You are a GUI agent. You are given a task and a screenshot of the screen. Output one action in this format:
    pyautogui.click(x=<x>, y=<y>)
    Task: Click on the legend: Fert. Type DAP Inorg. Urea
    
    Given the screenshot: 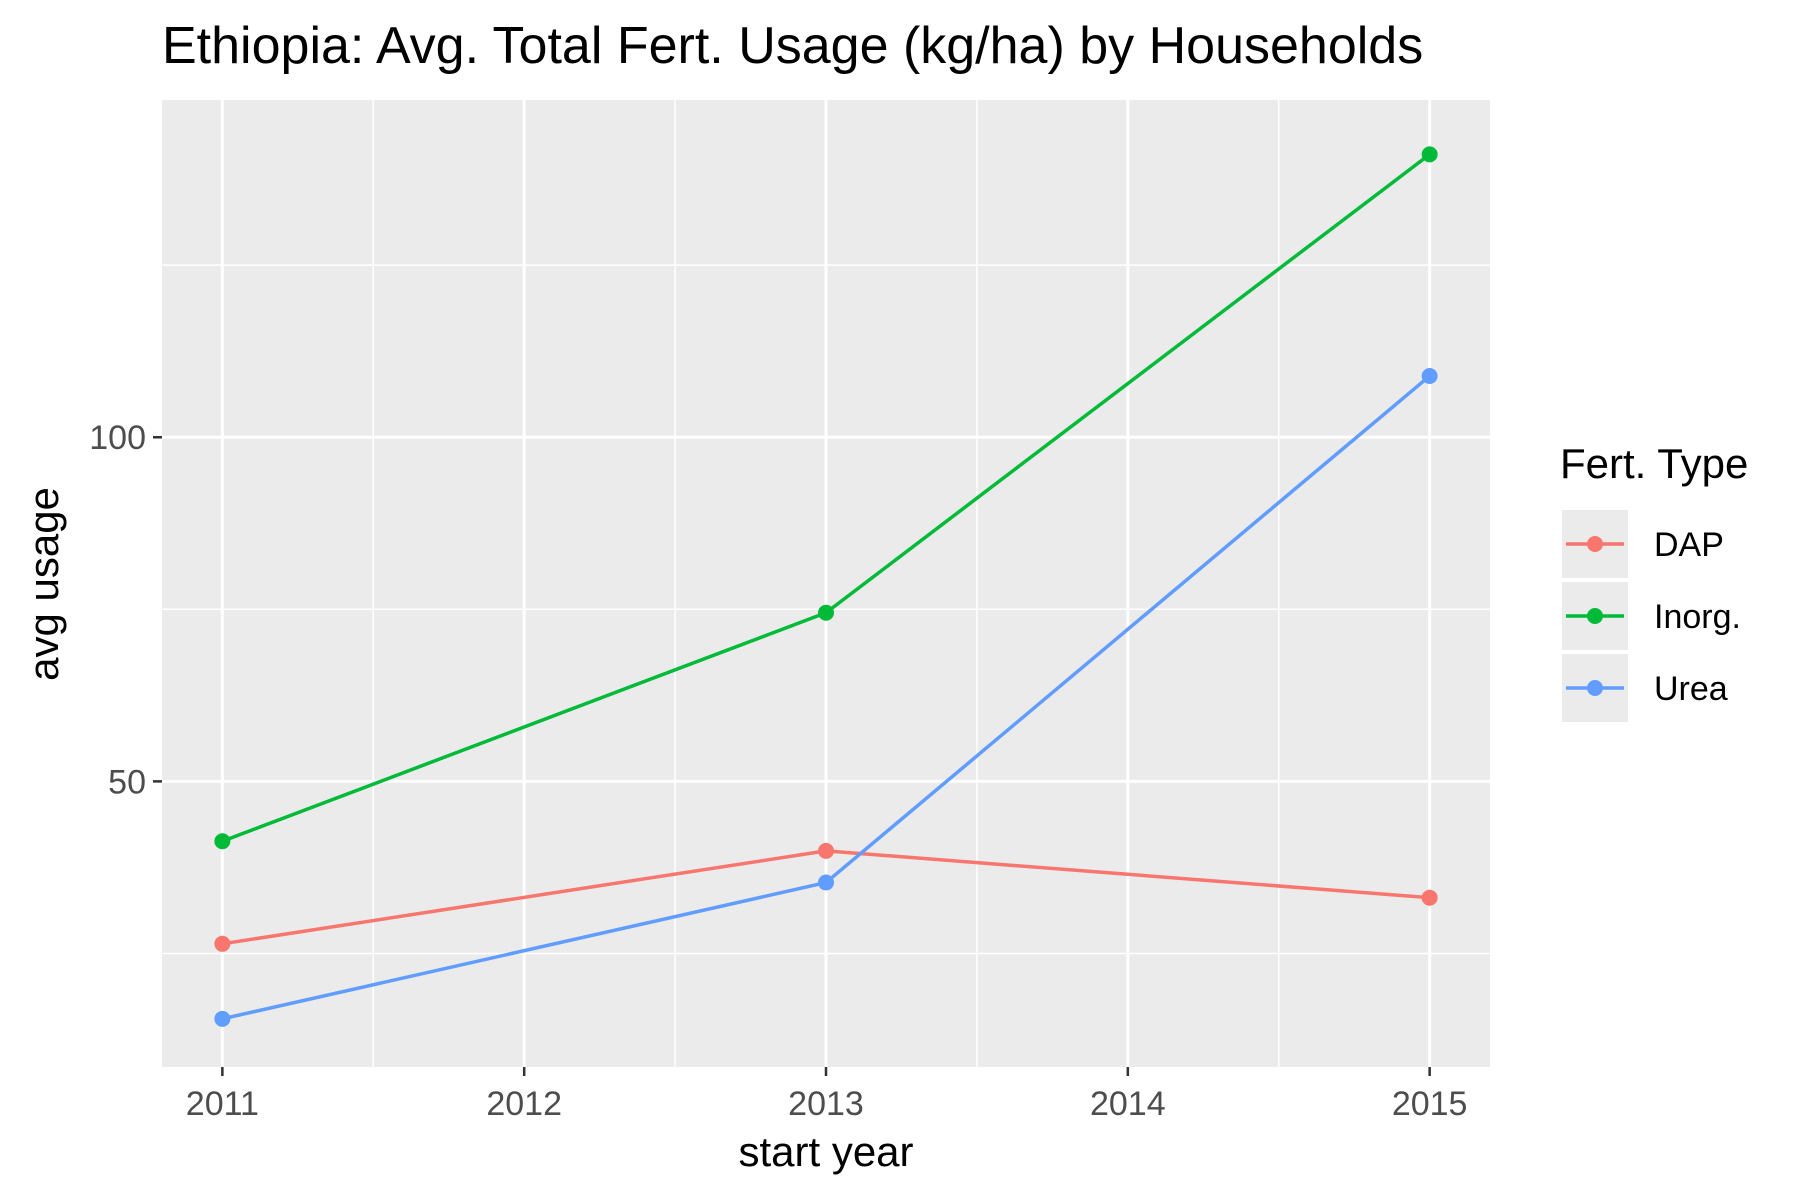 What is the action you would take?
    pyautogui.click(x=1654, y=581)
    